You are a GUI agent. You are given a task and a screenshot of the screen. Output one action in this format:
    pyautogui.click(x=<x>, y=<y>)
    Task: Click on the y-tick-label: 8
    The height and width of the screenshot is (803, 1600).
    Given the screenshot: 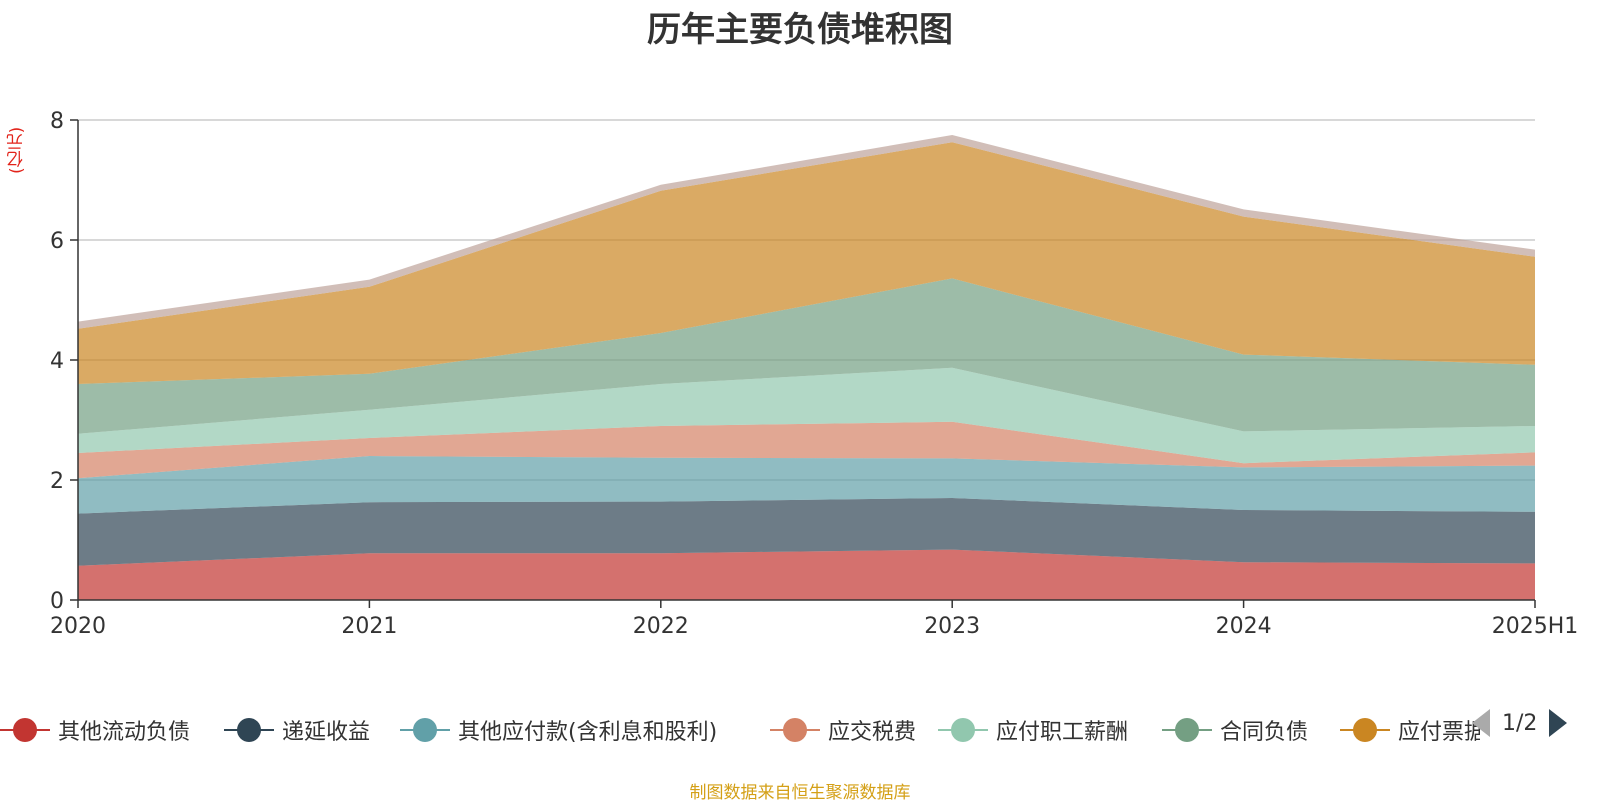 What is the action you would take?
    pyautogui.click(x=57, y=121)
    